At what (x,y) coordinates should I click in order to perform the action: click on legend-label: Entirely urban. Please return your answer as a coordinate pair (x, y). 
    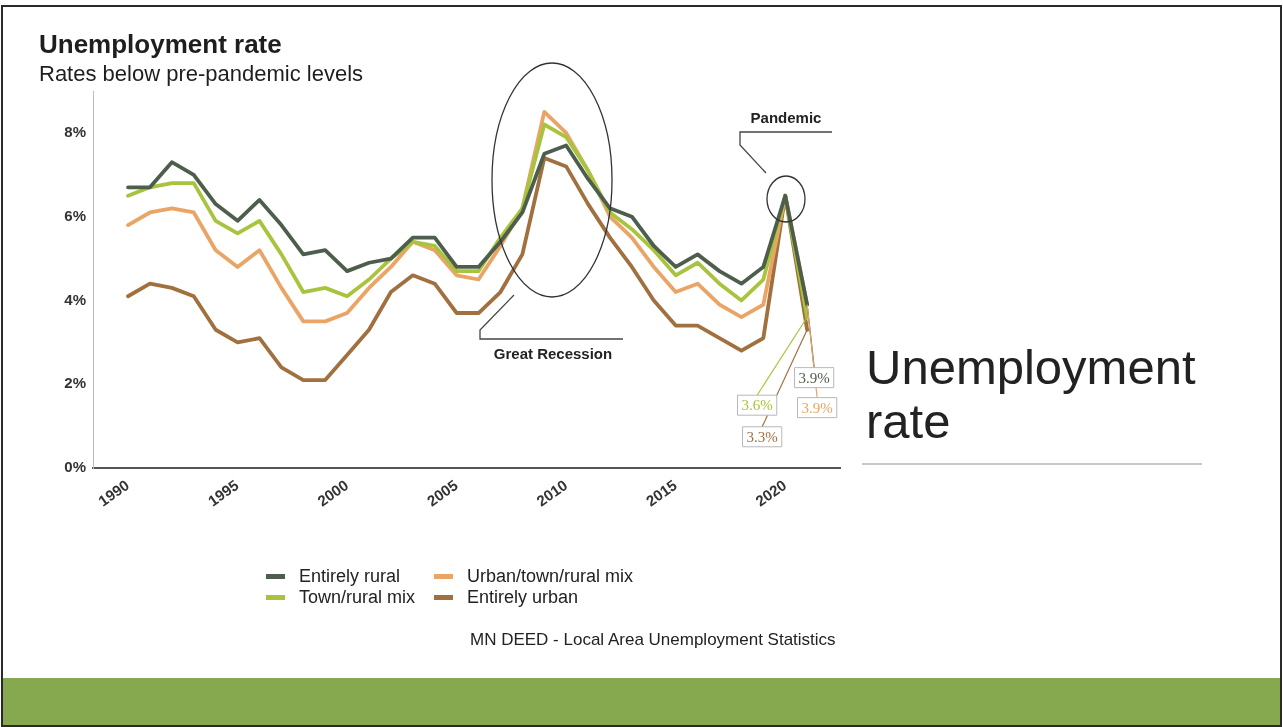
    Looking at the image, I should click on (523, 597).